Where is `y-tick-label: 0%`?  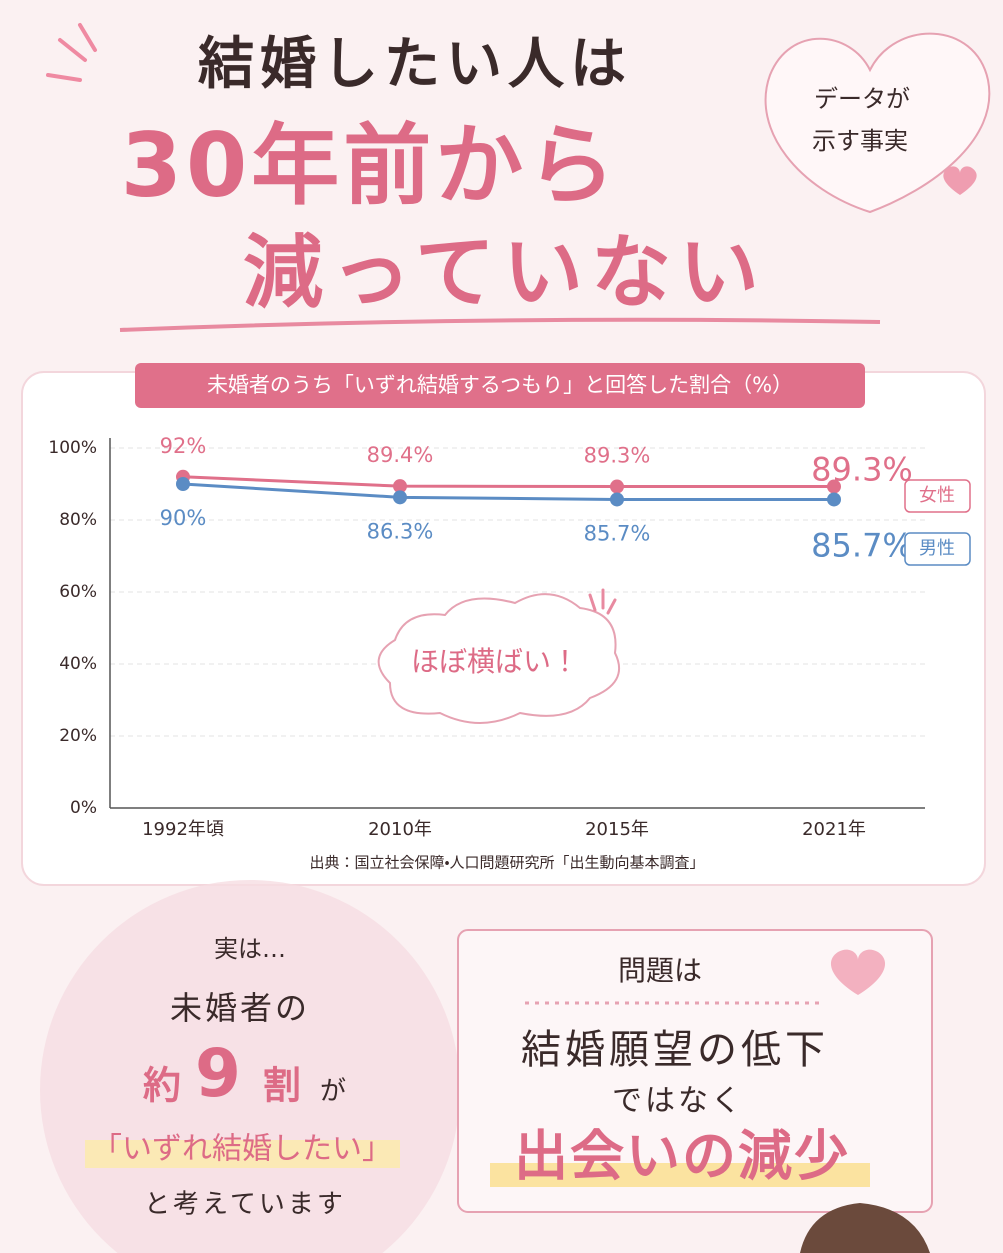
y-tick-label: 0% is located at coordinates (83, 808).